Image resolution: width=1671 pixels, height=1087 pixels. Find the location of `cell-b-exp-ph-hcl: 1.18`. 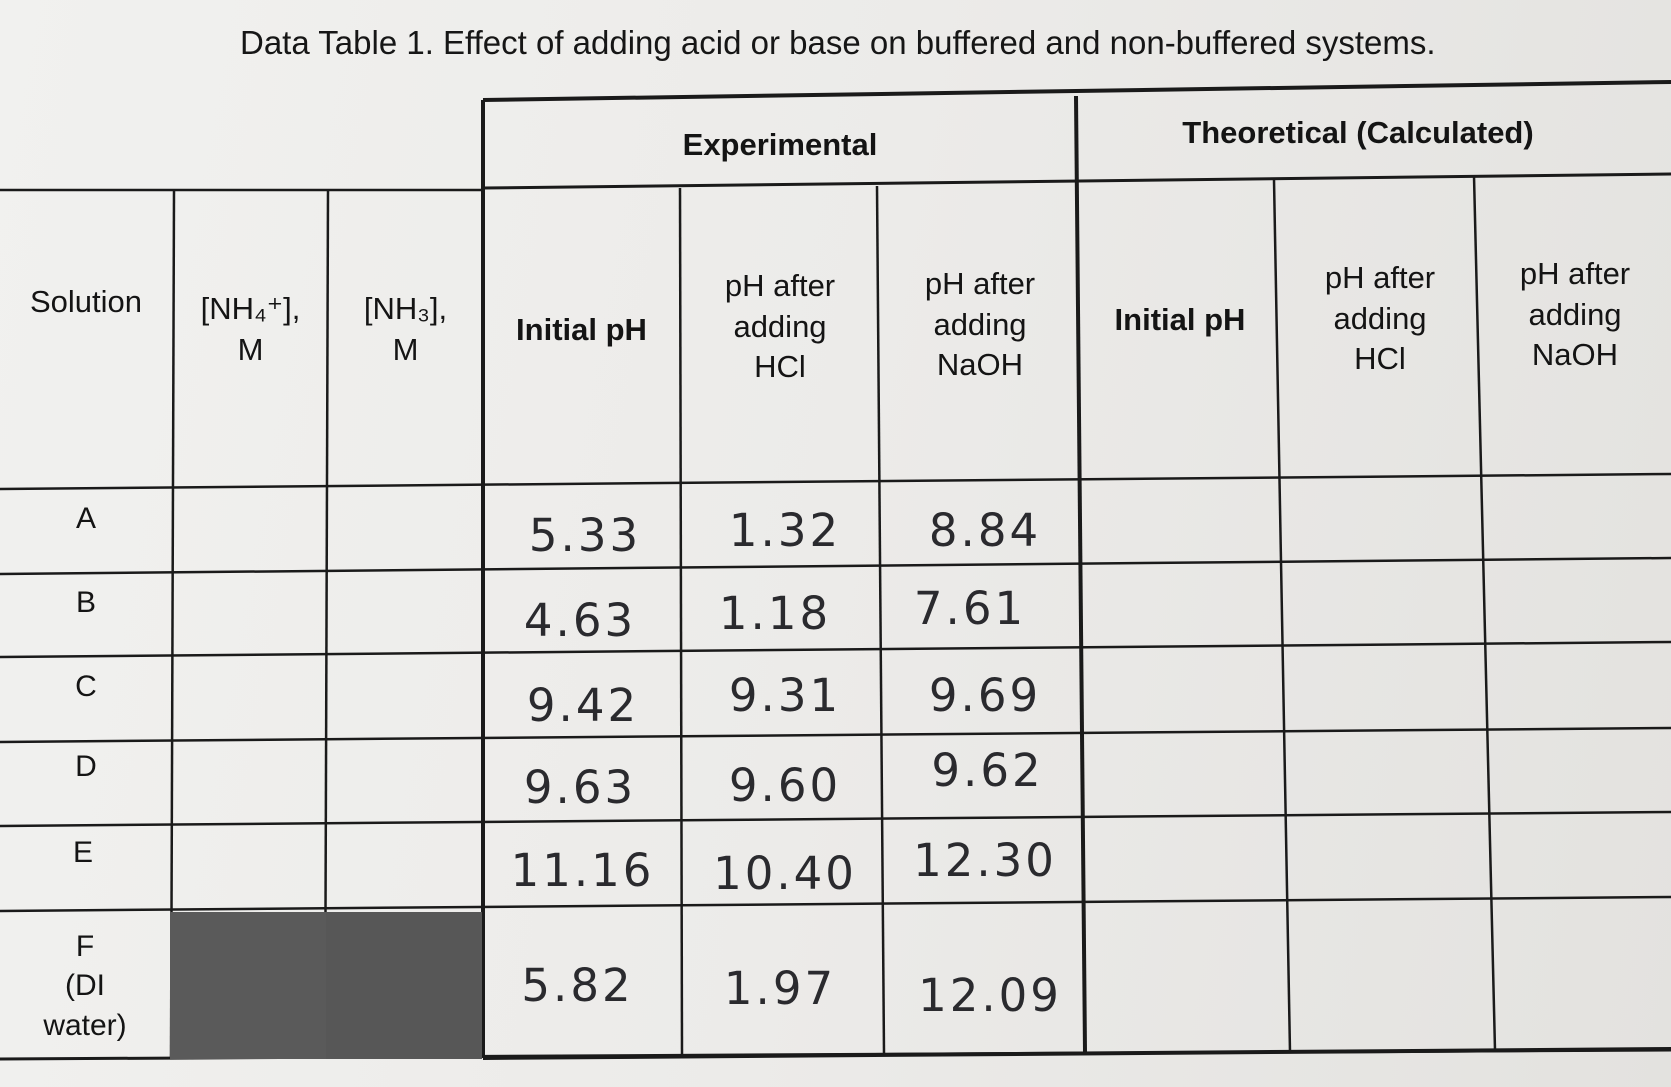

cell-b-exp-ph-hcl: 1.18 is located at coordinates (775, 613).